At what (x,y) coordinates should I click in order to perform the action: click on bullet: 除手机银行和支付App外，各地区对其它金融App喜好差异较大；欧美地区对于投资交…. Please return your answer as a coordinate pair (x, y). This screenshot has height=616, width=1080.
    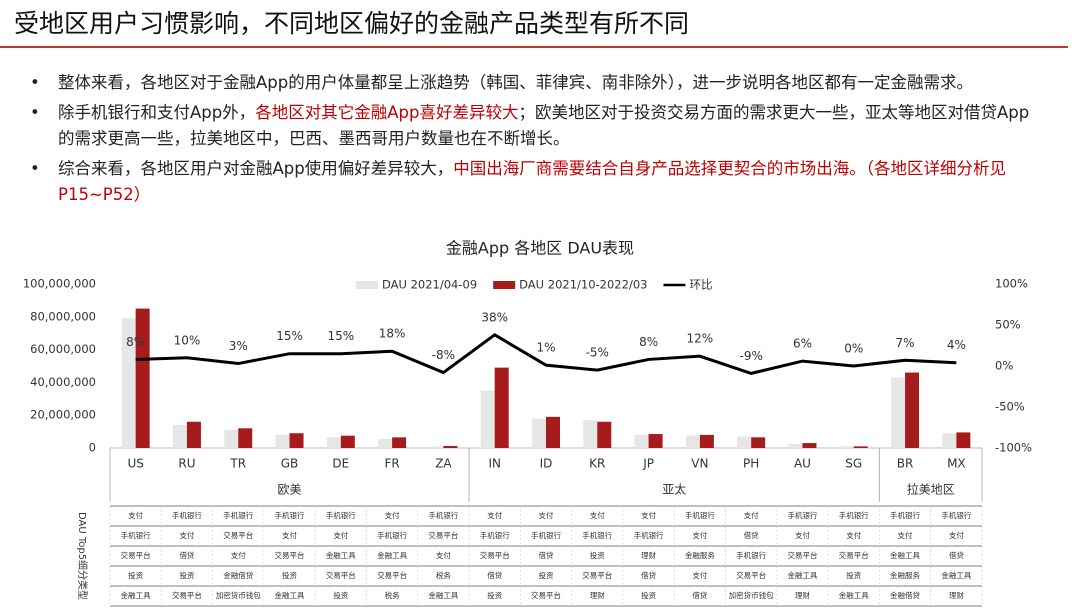
    Looking at the image, I should click on (535, 126).